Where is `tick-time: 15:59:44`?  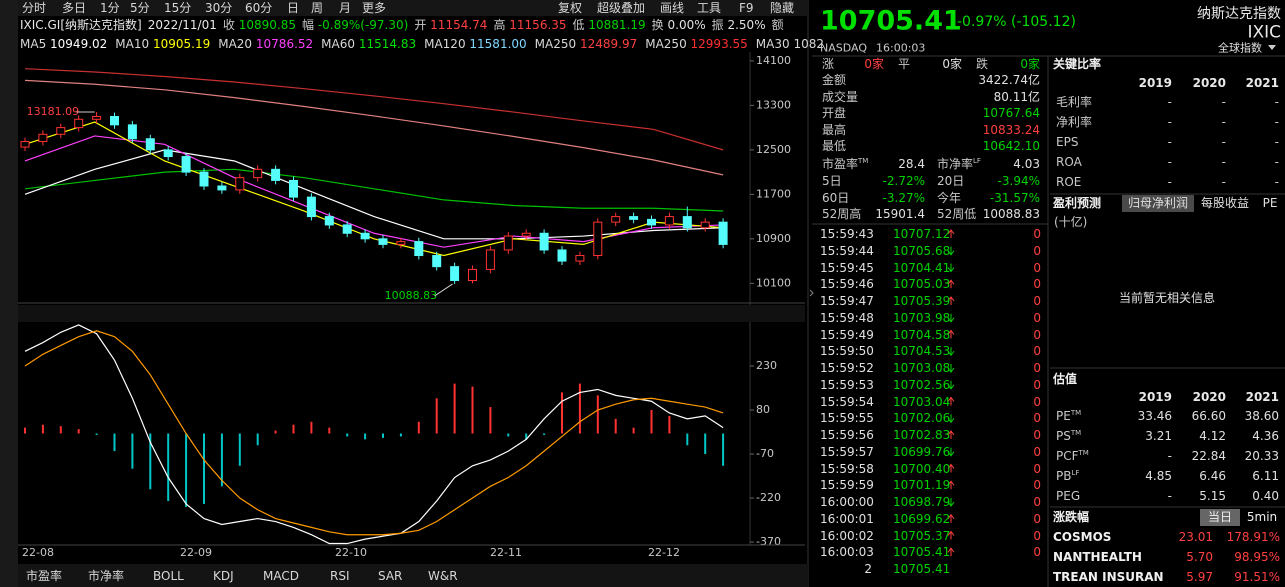 tick-time: 15:59:44 is located at coordinates (847, 250).